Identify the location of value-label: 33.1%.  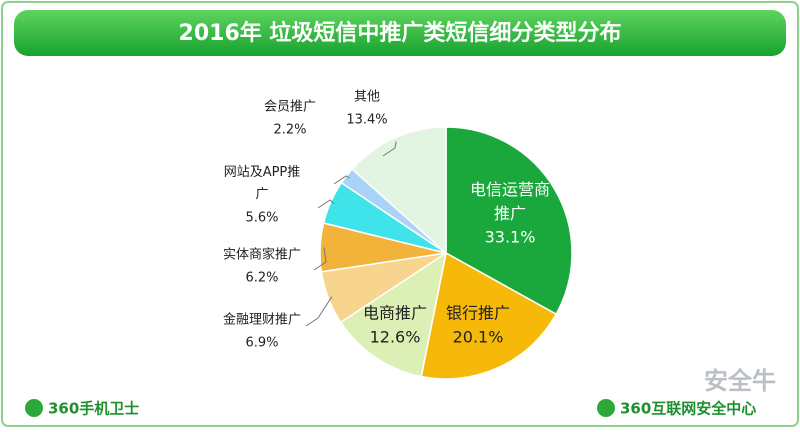
(510, 237).